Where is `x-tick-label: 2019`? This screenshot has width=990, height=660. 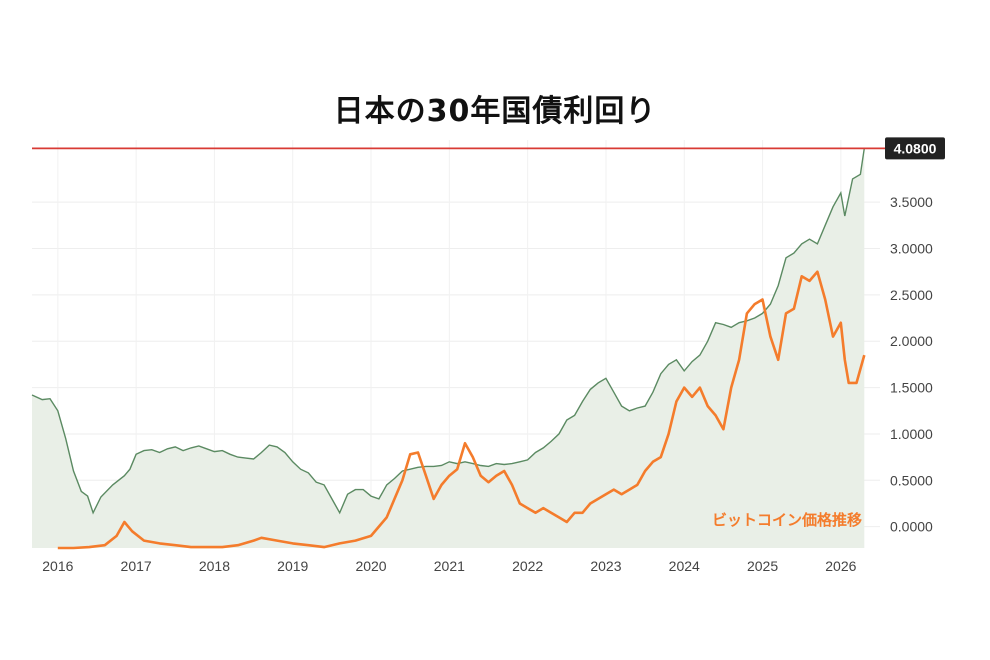 x-tick-label: 2019 is located at coordinates (292, 566).